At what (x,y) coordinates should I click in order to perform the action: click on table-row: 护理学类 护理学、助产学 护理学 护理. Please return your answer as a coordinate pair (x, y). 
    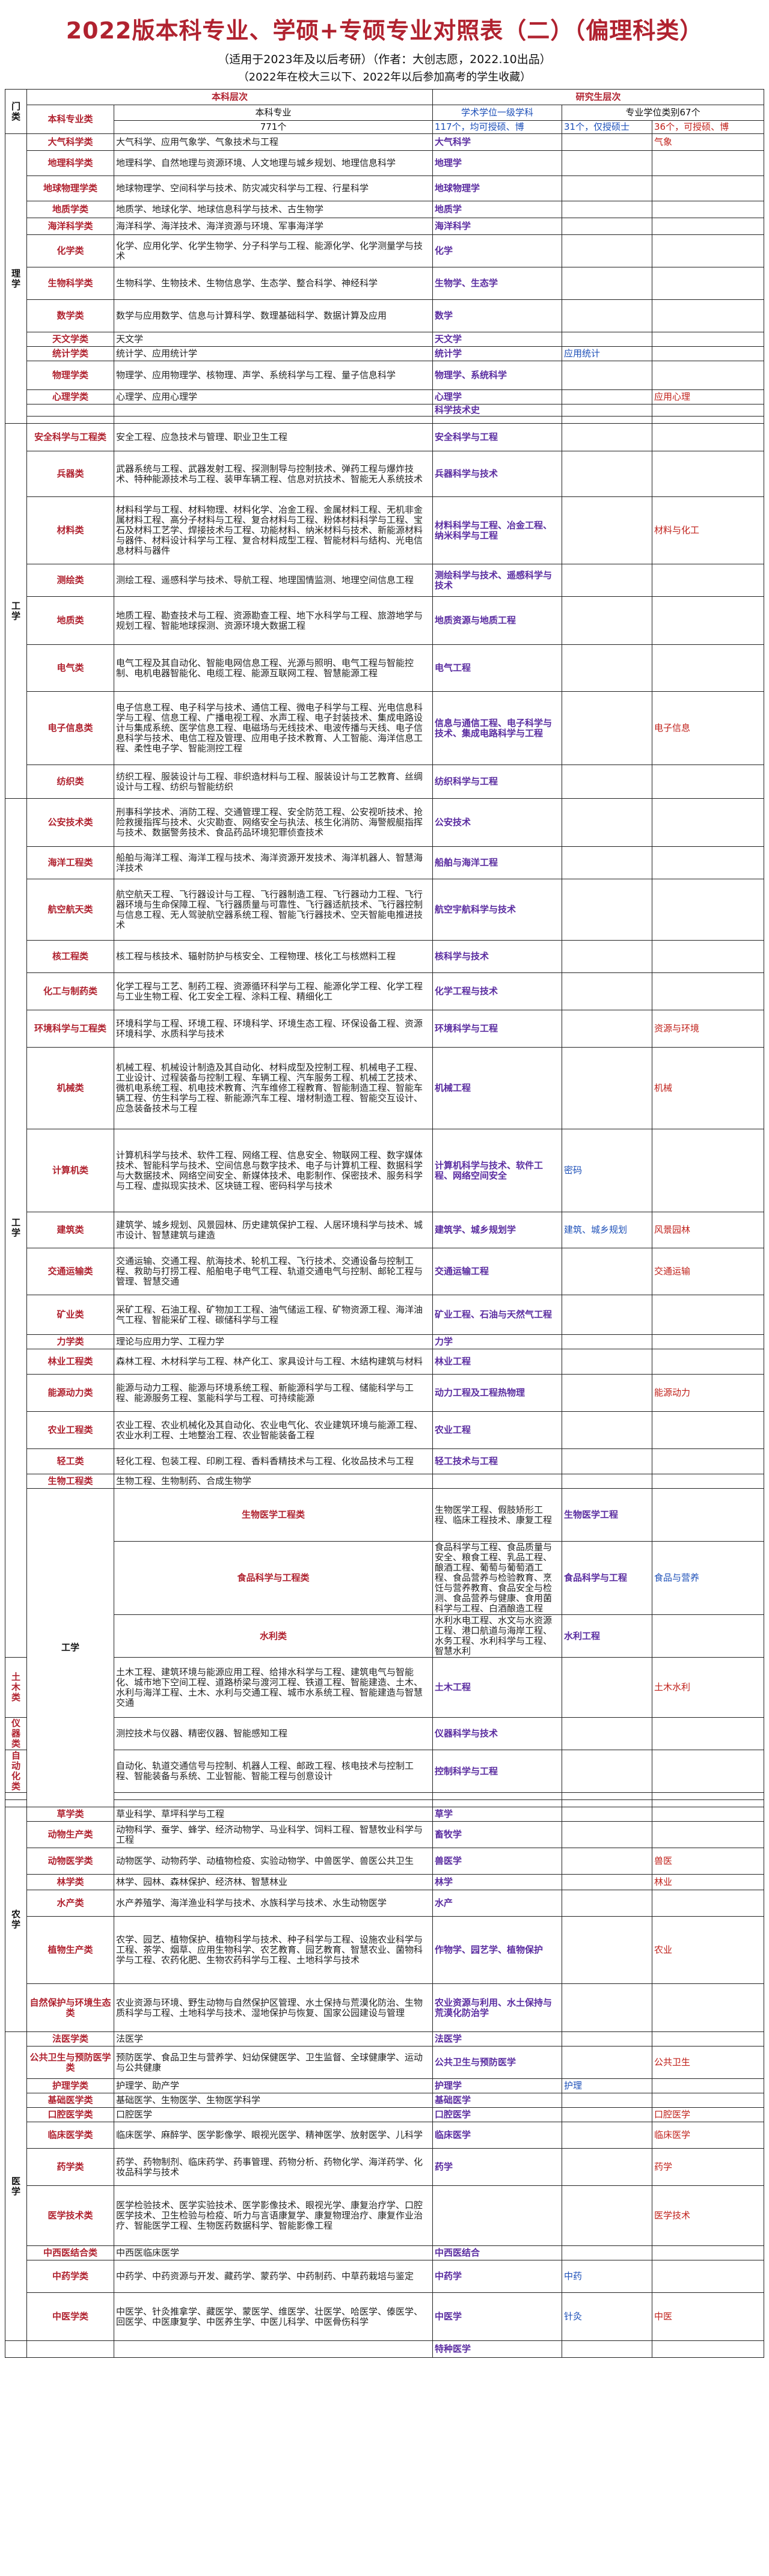
    Looking at the image, I should click on (385, 2085).